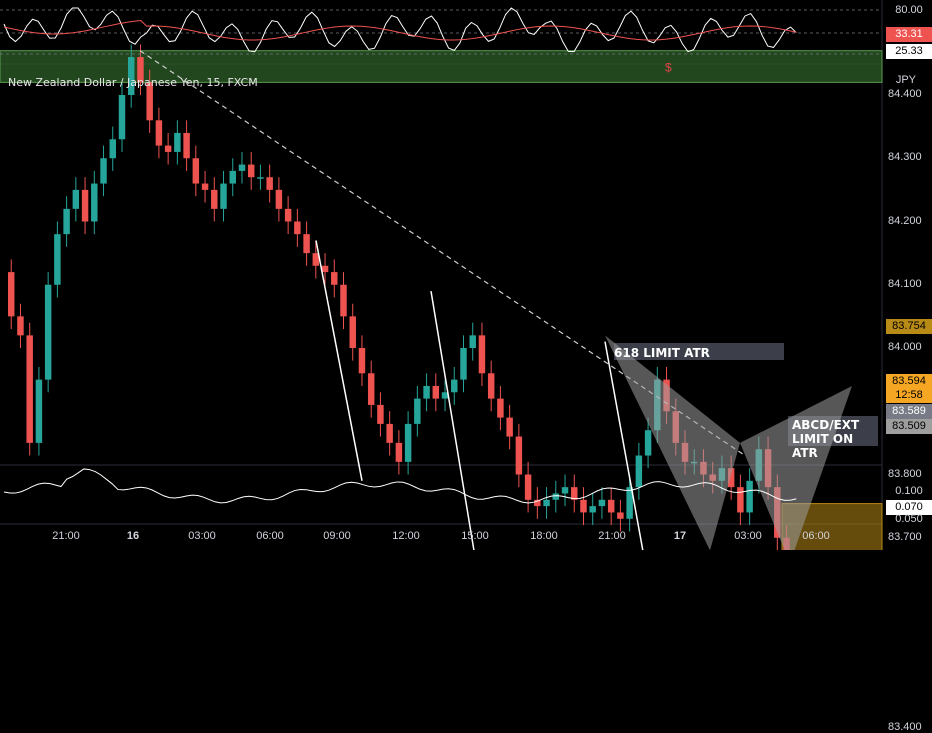 The image size is (932, 733). Describe the element at coordinates (909, 34) in the screenshot. I see `indicator-tag: 33.31` at that location.